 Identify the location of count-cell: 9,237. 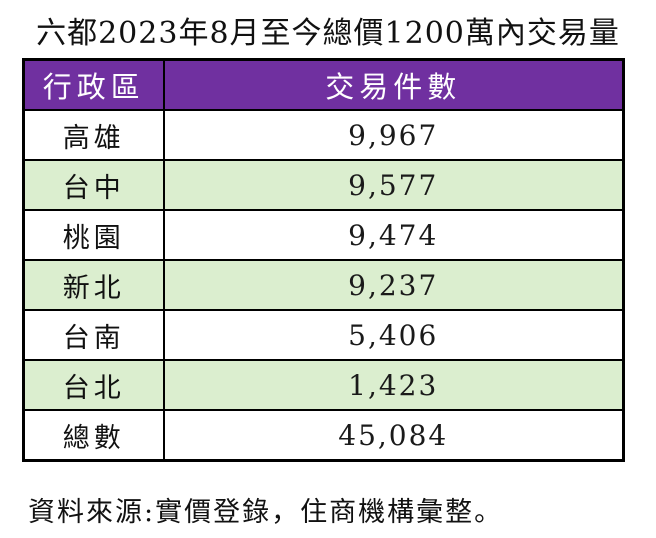
(393, 285).